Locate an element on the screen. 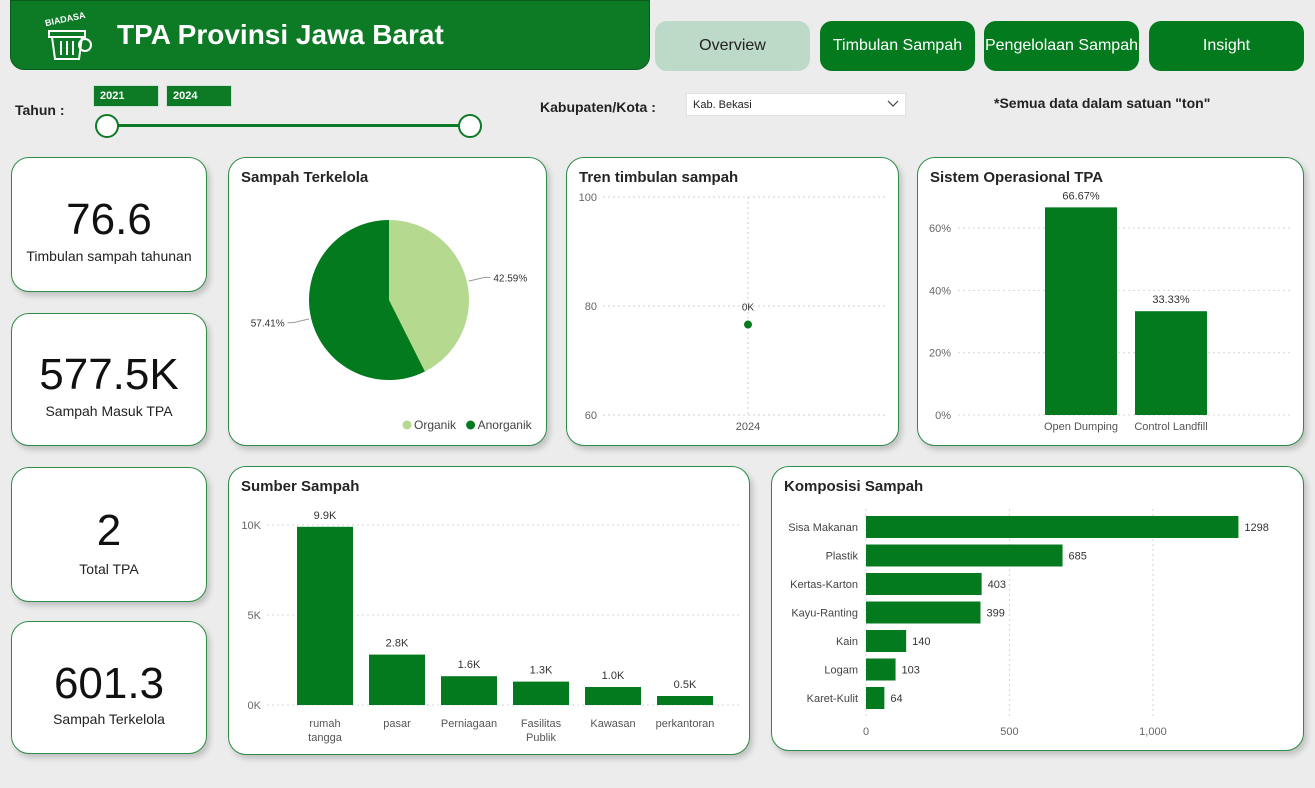 This screenshot has width=1315, height=788. header-banner: BIADASA TPA Provinsi Jawa Barat is located at coordinates (330, 35).